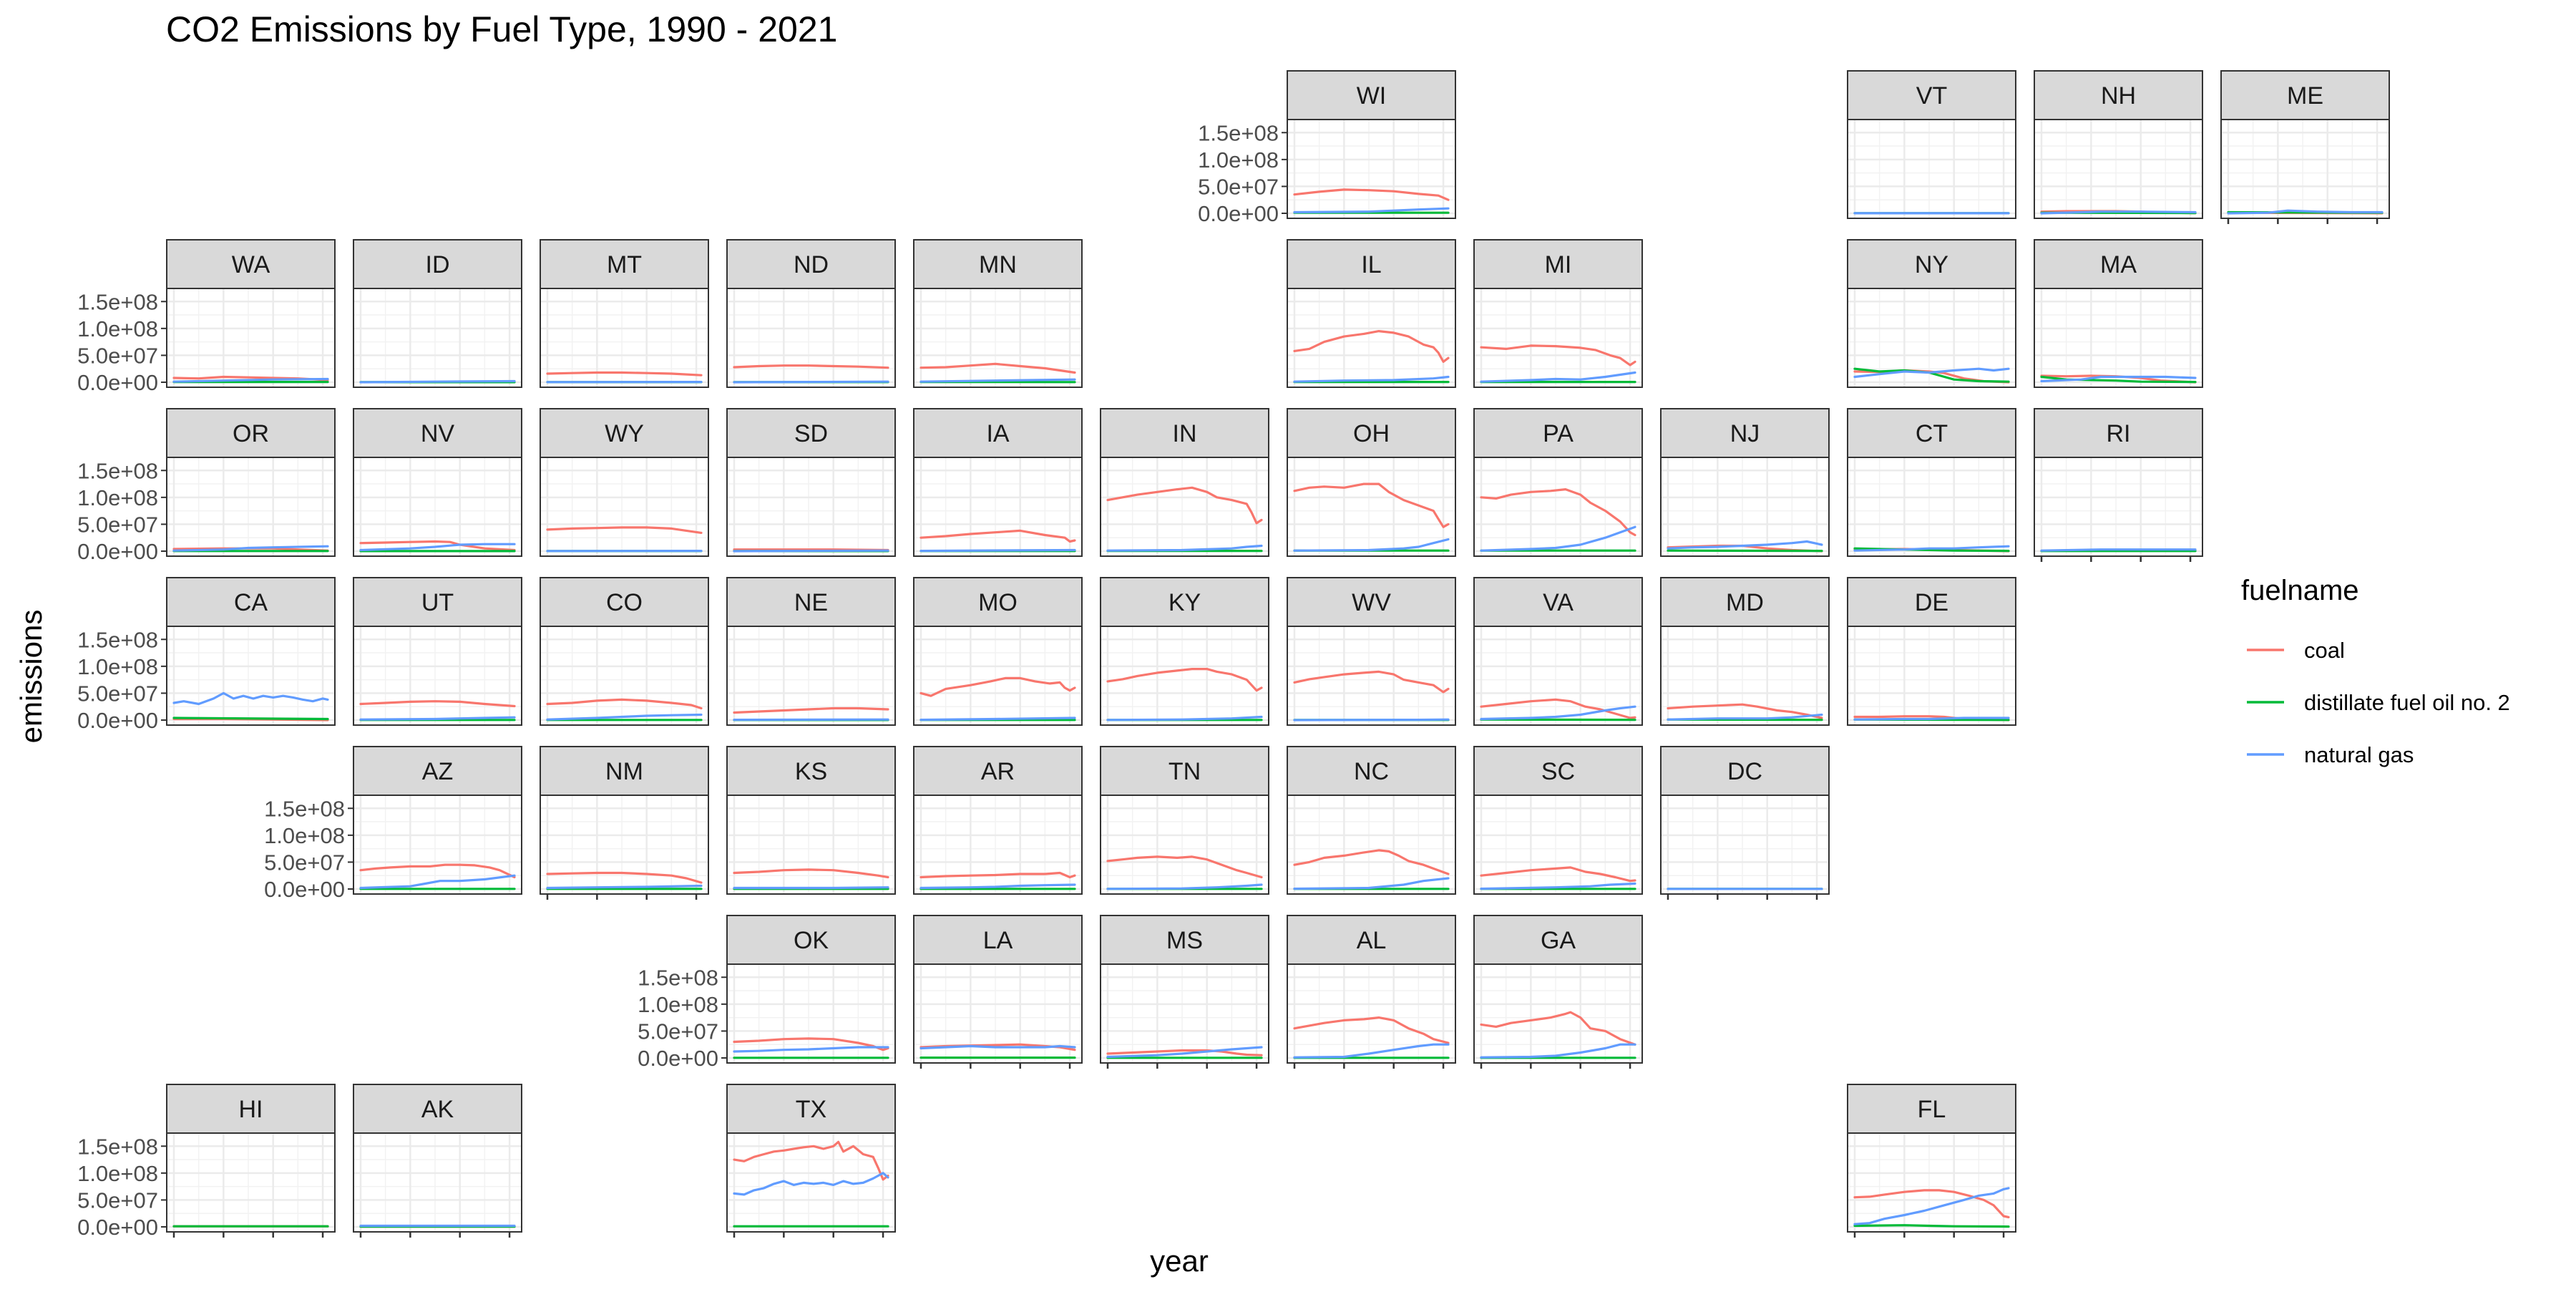  Describe the element at coordinates (1558, 433) in the screenshot. I see `facet-strip-label: PA` at that location.